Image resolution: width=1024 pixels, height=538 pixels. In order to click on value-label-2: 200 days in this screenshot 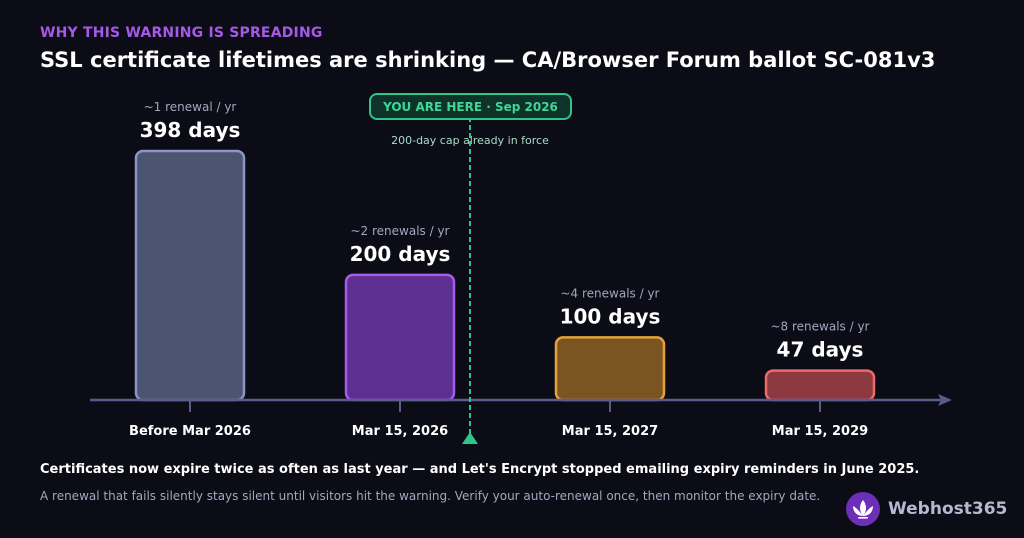, I will do `click(400, 254)`.